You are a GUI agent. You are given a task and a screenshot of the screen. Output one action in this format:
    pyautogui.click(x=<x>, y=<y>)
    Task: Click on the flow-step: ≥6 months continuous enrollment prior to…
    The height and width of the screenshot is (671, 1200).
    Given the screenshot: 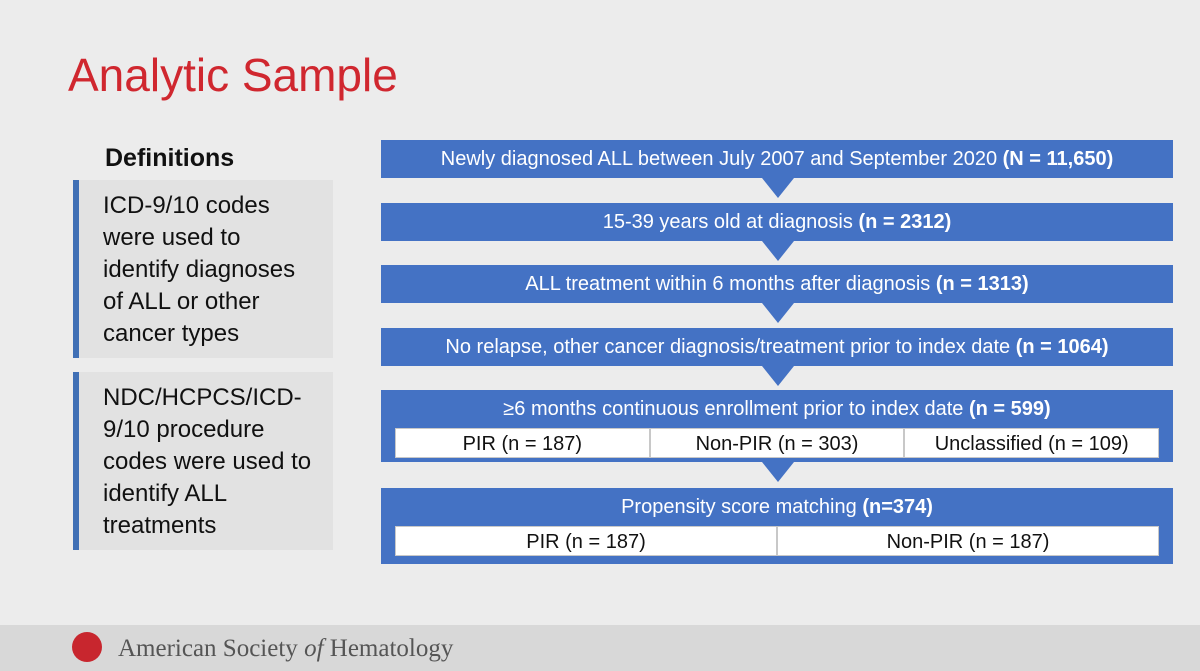 What is the action you would take?
    pyautogui.click(x=777, y=426)
    